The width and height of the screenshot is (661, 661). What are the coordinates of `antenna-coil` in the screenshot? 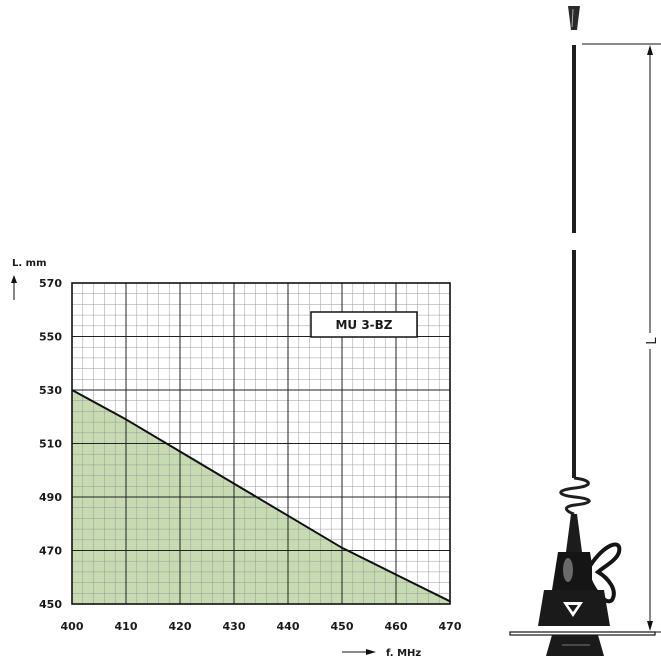 It's located at (575, 496).